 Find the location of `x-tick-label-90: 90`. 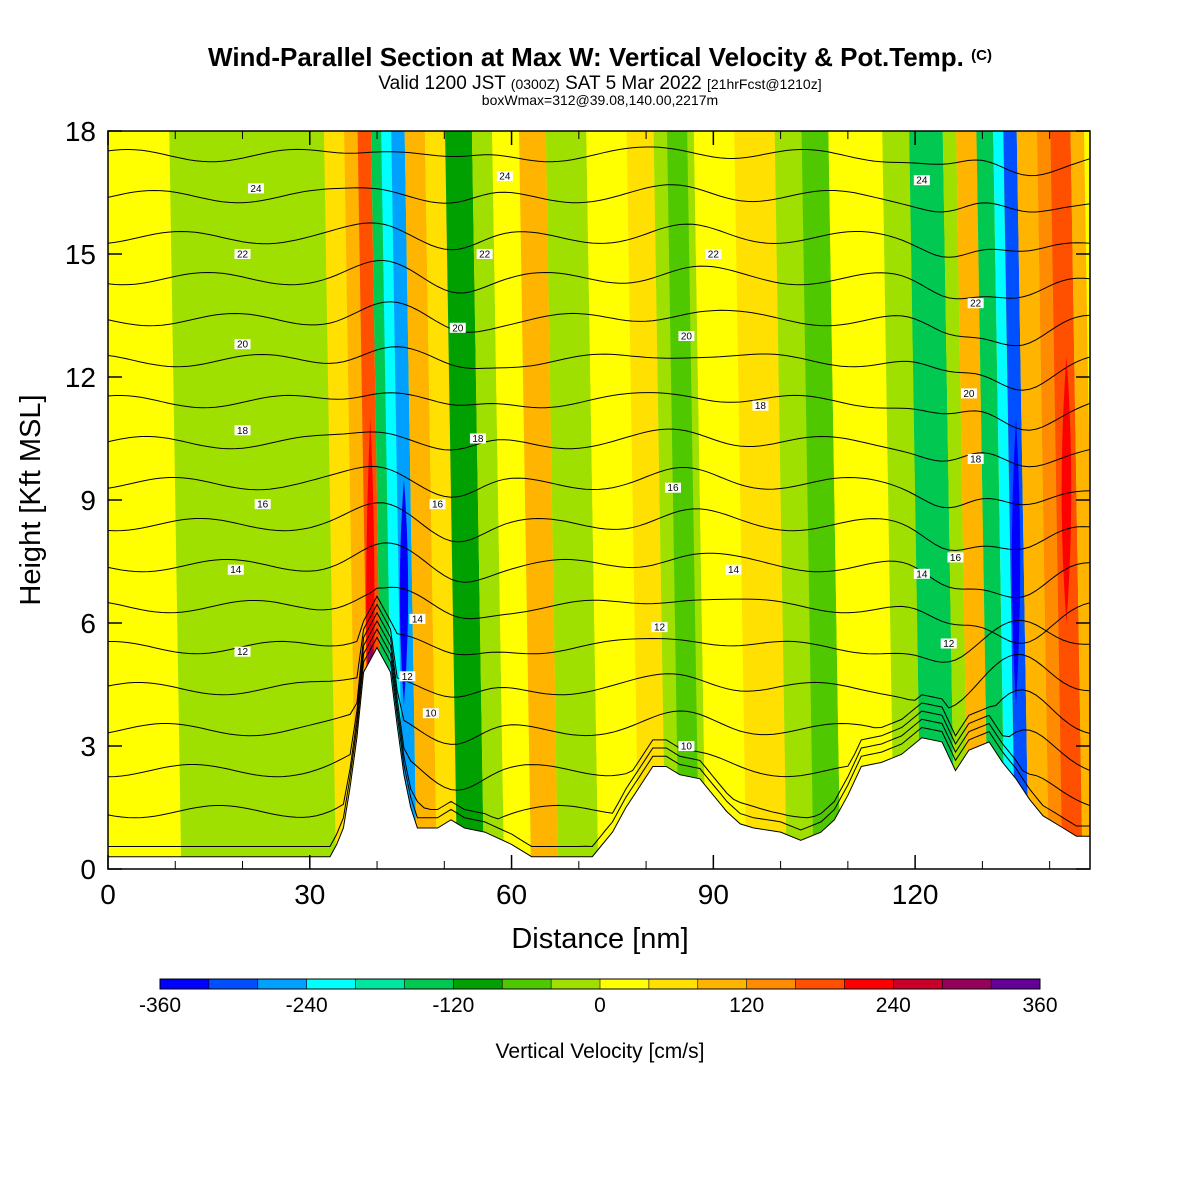

x-tick-label-90: 90 is located at coordinates (713, 894).